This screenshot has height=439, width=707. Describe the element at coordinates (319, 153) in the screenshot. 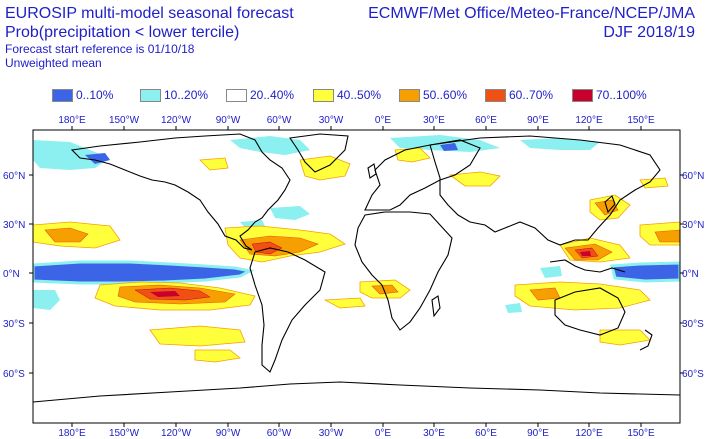

I see `coastline-greenland` at that location.